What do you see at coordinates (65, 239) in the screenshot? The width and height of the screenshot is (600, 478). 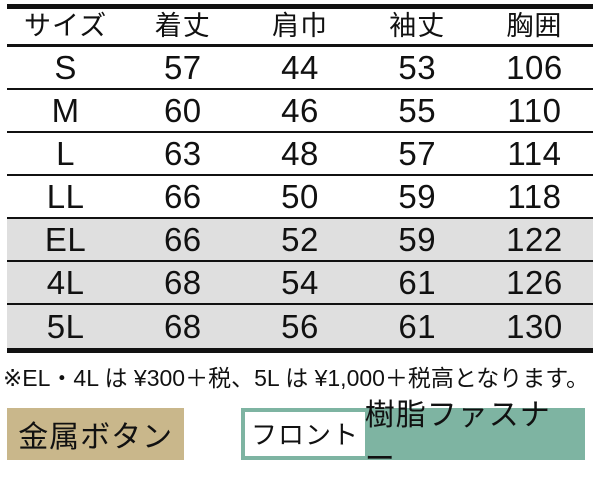 I see `size-label: EL` at bounding box center [65, 239].